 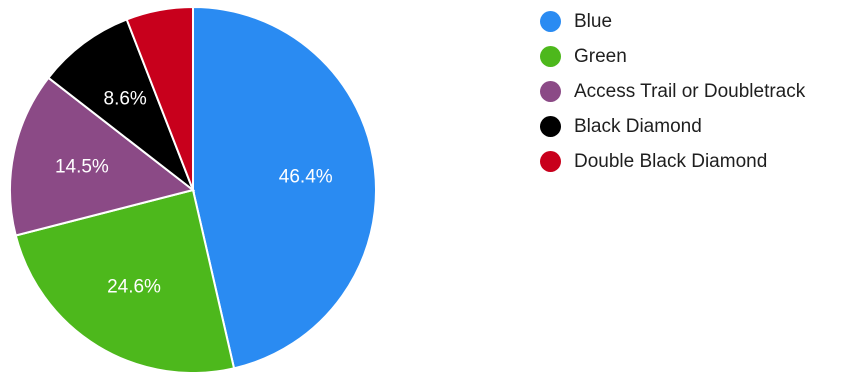 What do you see at coordinates (638, 126) in the screenshot?
I see `legend-label: Black Diamond` at bounding box center [638, 126].